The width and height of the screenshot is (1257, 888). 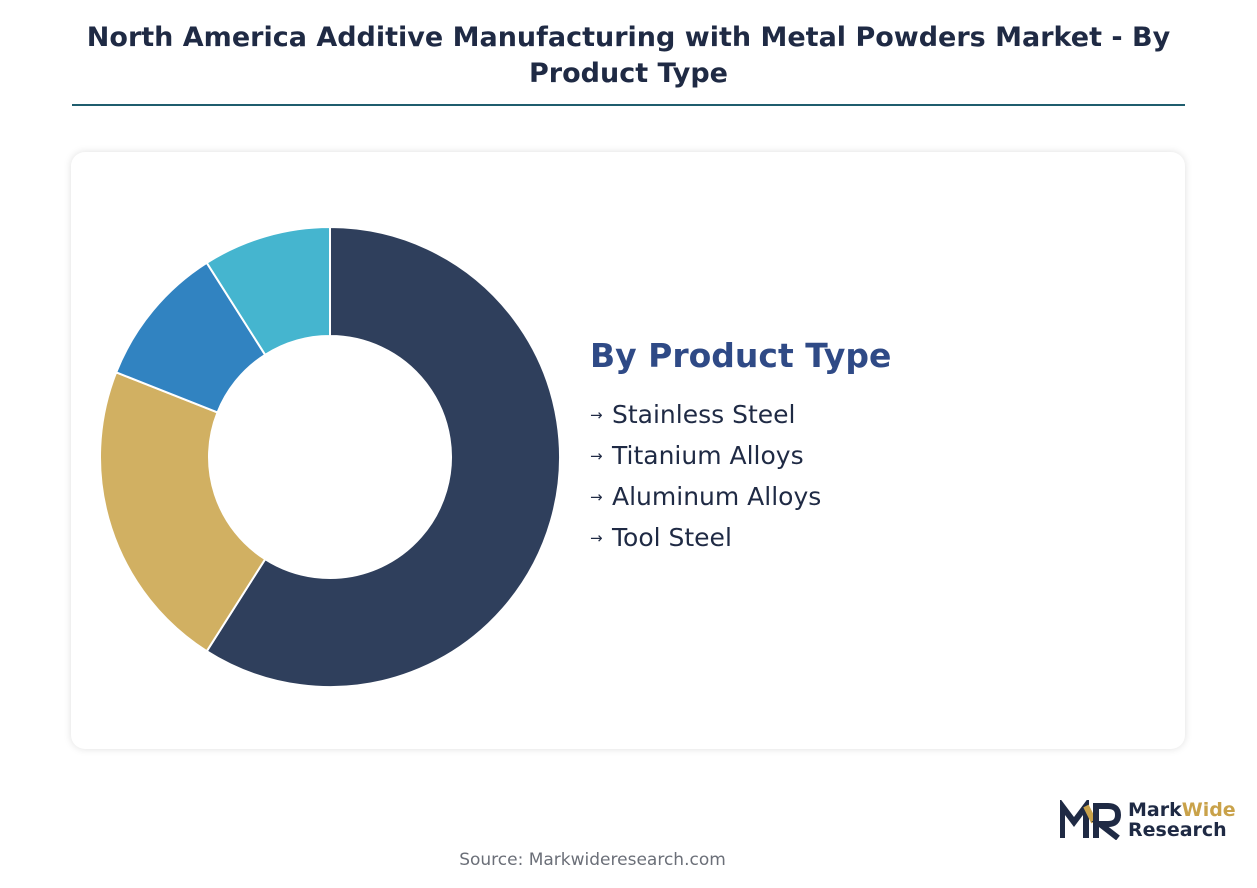 I want to click on legend-item-titanium-alloys: → Titanium Alloys, so click(x=870, y=455).